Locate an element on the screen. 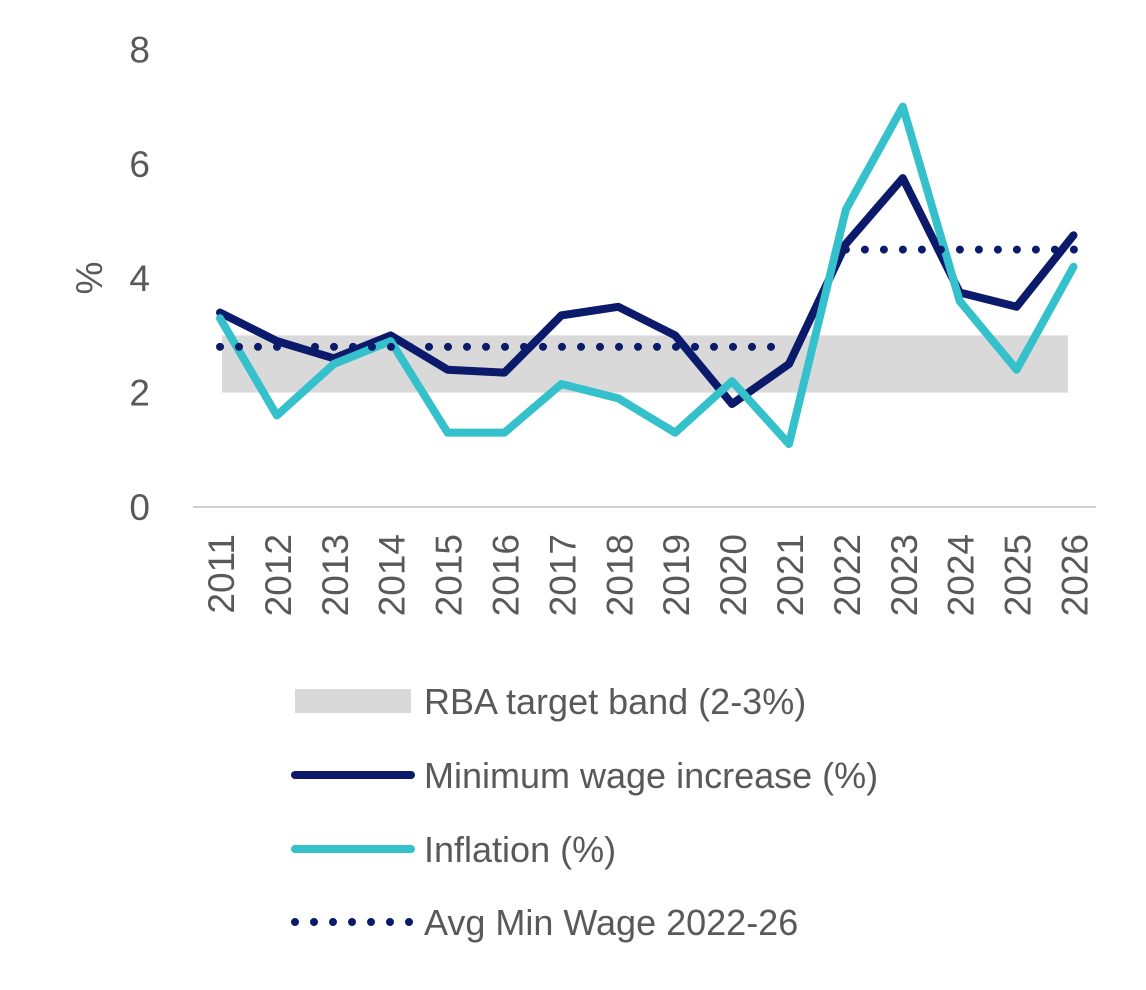  y-tick-label: 6 is located at coordinates (139, 164).